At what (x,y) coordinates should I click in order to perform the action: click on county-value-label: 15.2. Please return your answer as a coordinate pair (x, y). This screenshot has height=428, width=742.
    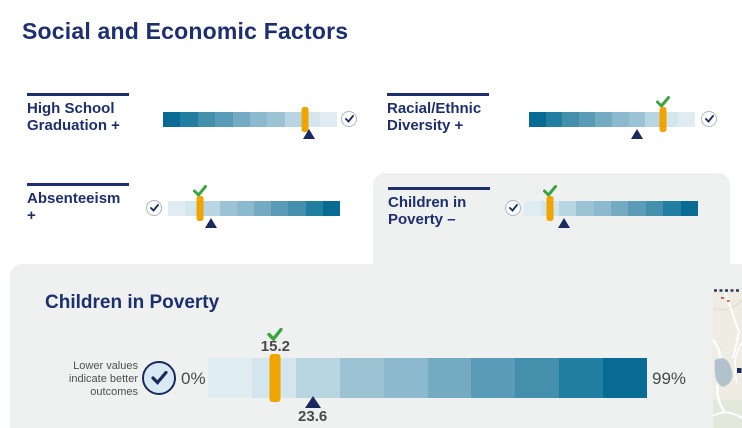
    Looking at the image, I should click on (275, 346).